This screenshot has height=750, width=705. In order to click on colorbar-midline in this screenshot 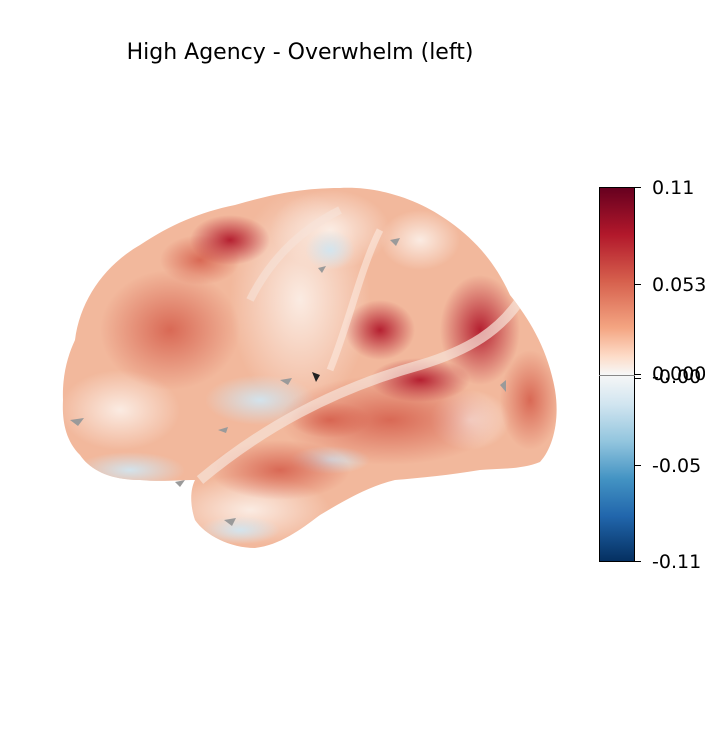, I will do `click(617, 375)`.